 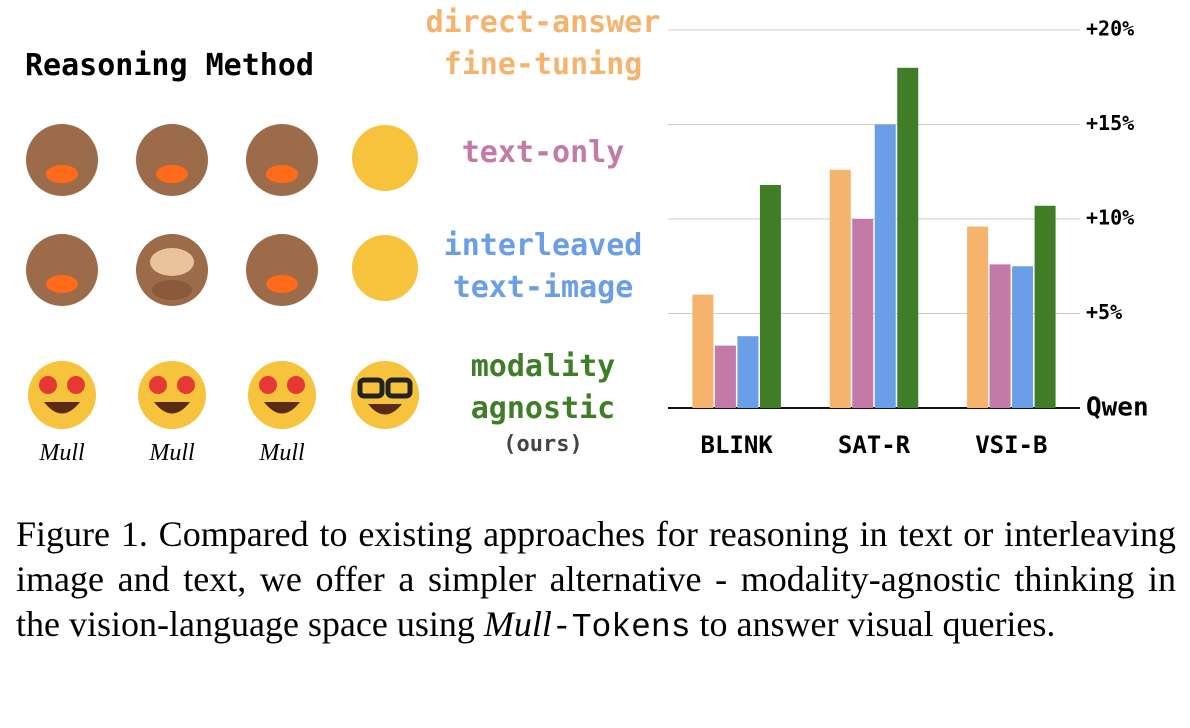 I want to click on x-tick-label: BLINK, so click(x=737, y=445).